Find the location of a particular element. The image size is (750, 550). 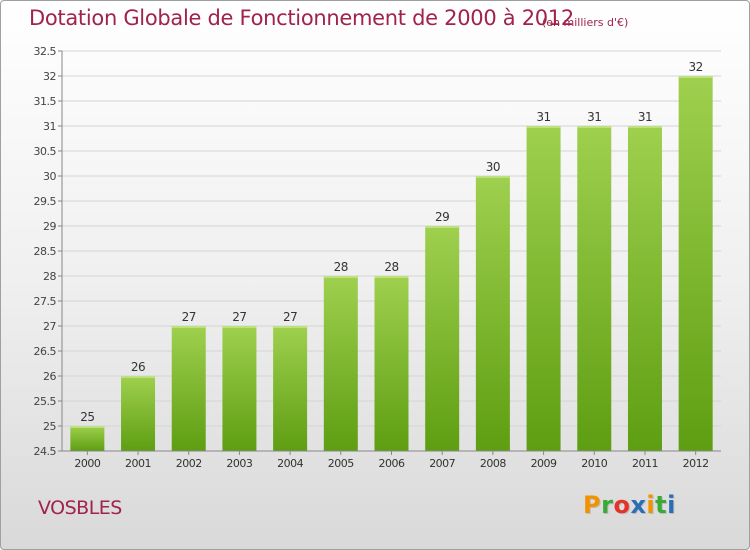

x-tick-label: 2000 is located at coordinates (87, 463).